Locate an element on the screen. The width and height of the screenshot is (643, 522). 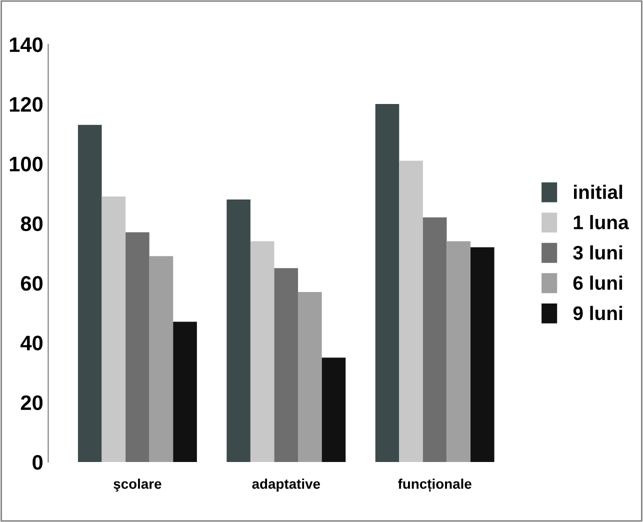
legend-label: 6 luni is located at coordinates (597, 283).